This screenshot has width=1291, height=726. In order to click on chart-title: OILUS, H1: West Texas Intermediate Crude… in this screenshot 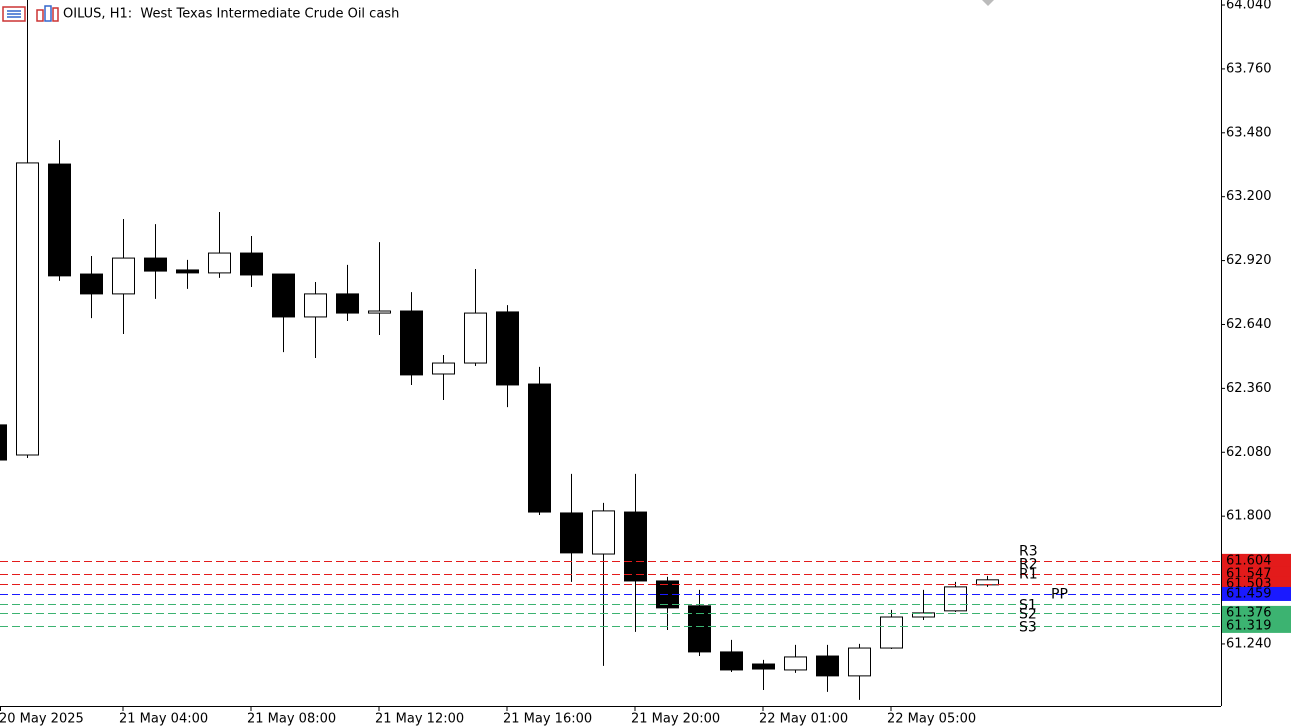, I will do `click(231, 14)`.